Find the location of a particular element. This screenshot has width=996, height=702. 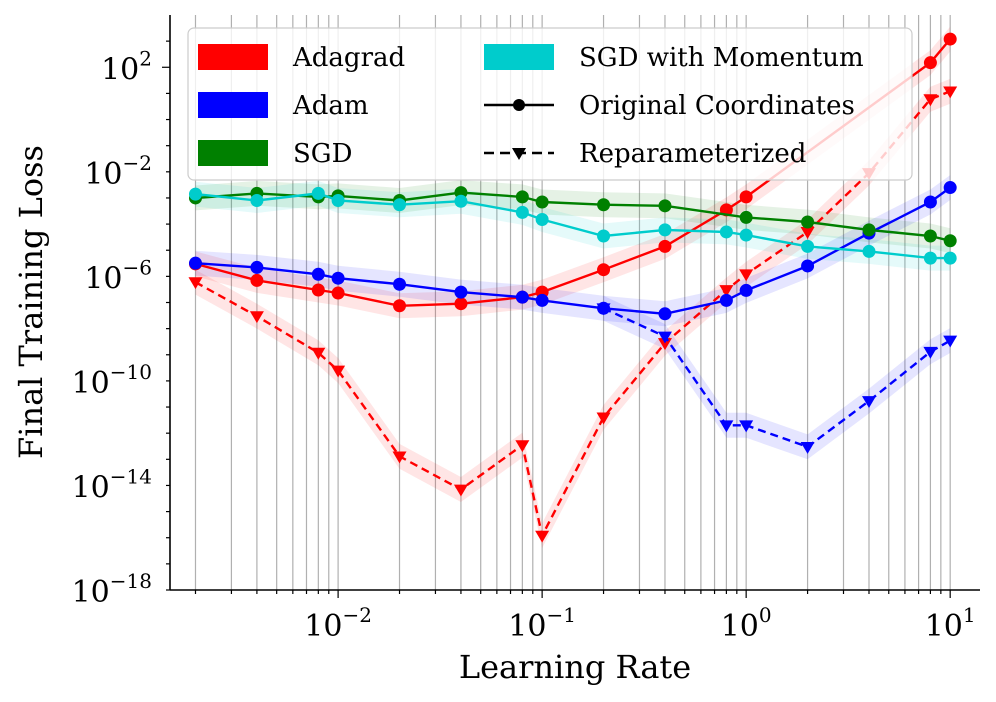

x-tick-label: 10⁻² is located at coordinates (338, 623).